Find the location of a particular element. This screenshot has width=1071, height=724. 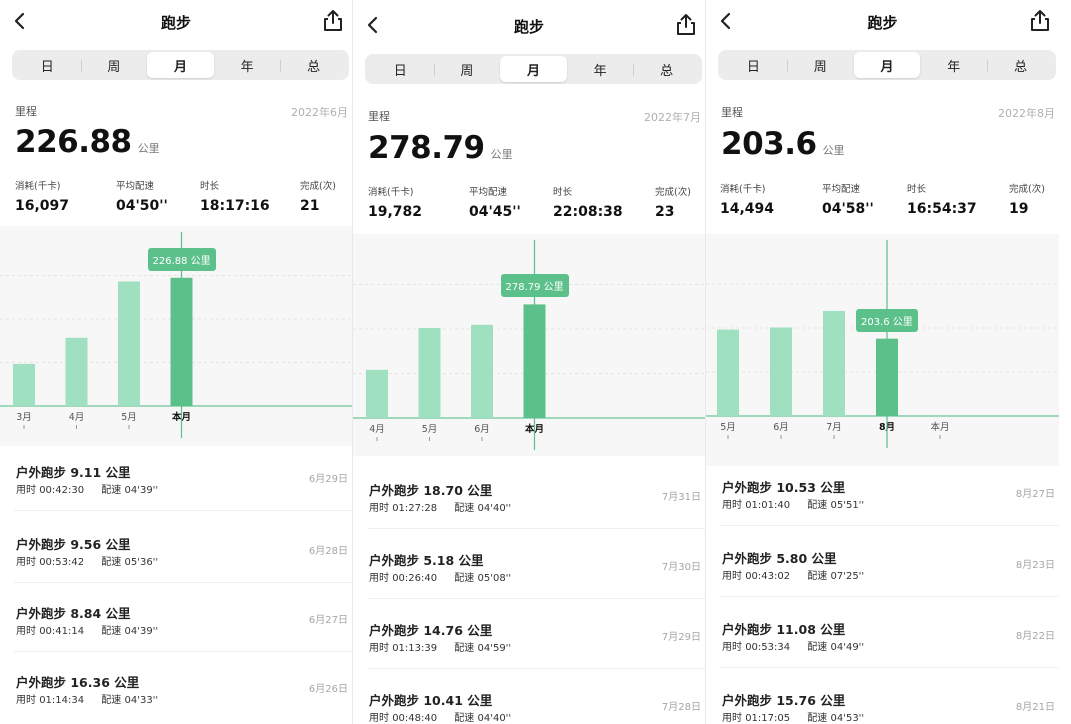

record-pace: 04'33'' is located at coordinates (141, 700).